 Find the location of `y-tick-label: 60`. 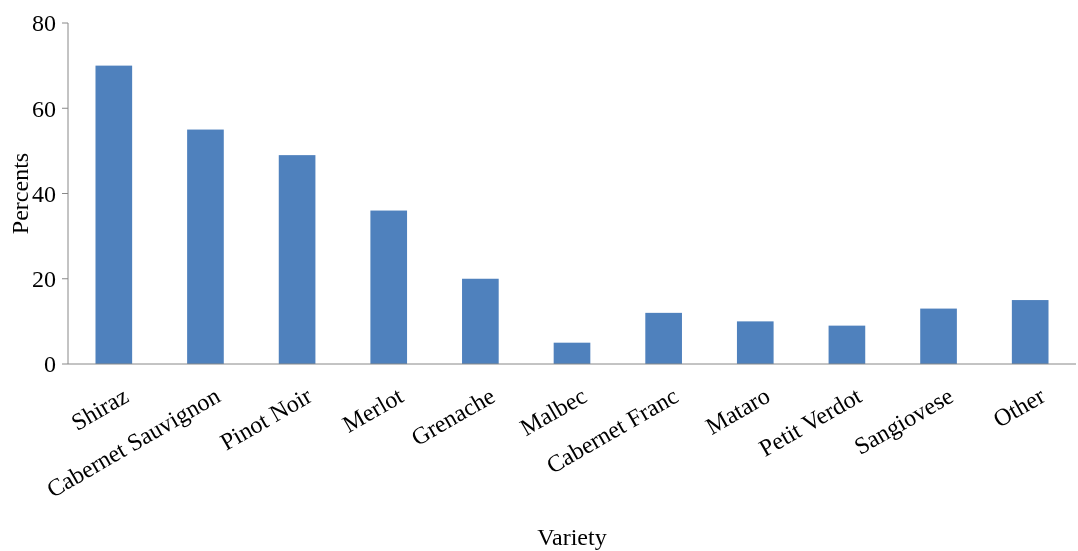

y-tick-label: 60 is located at coordinates (44, 108).